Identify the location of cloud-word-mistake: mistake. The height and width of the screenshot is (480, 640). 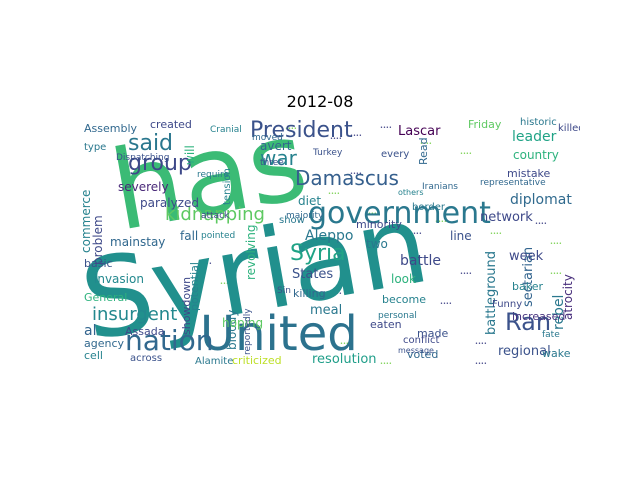
(529, 173).